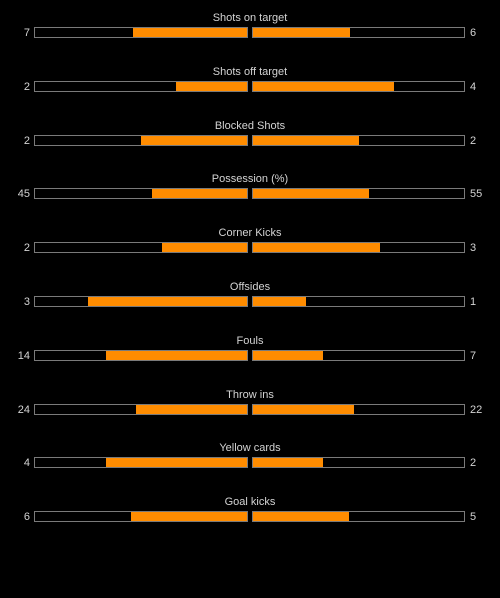 This screenshot has height=598, width=500. What do you see at coordinates (250, 522) in the screenshot?
I see `stat-row: Goal kicks 6 5` at bounding box center [250, 522].